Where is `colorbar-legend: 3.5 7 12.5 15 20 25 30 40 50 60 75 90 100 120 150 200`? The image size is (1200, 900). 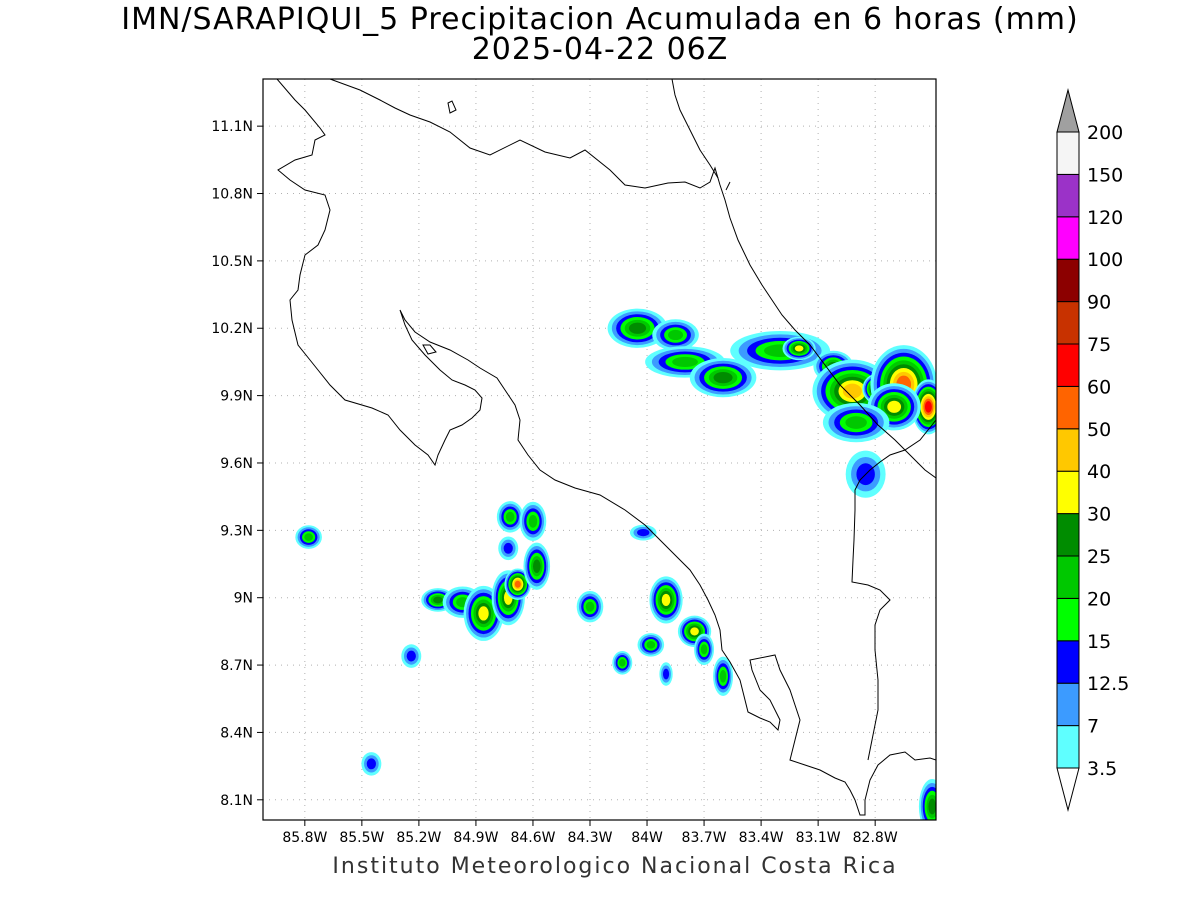 colorbar-legend: 3.5 7 12.5 15 20 25 30 40 50 60 75 90 100 120 150 200 is located at coordinates (1092, 450).